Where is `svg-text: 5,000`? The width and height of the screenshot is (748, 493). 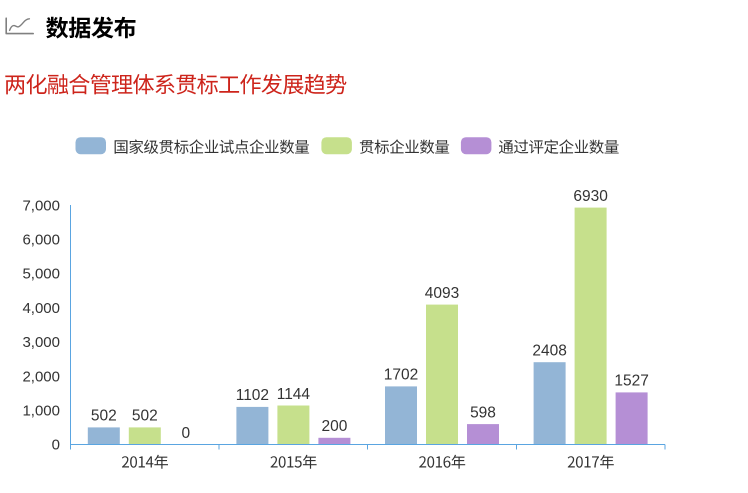
svg-text: 5,000 is located at coordinates (41, 274).